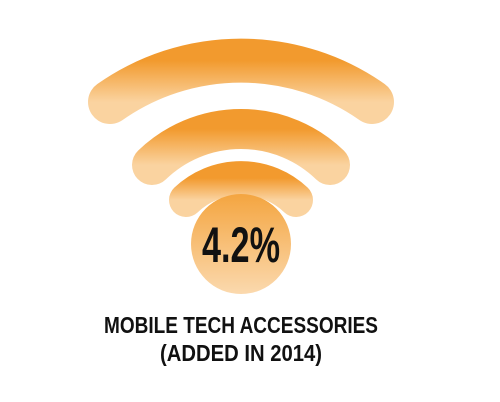  Describe the element at coordinates (241, 353) in the screenshot. I see `caption-line: (ADDED IN 2014)` at that location.